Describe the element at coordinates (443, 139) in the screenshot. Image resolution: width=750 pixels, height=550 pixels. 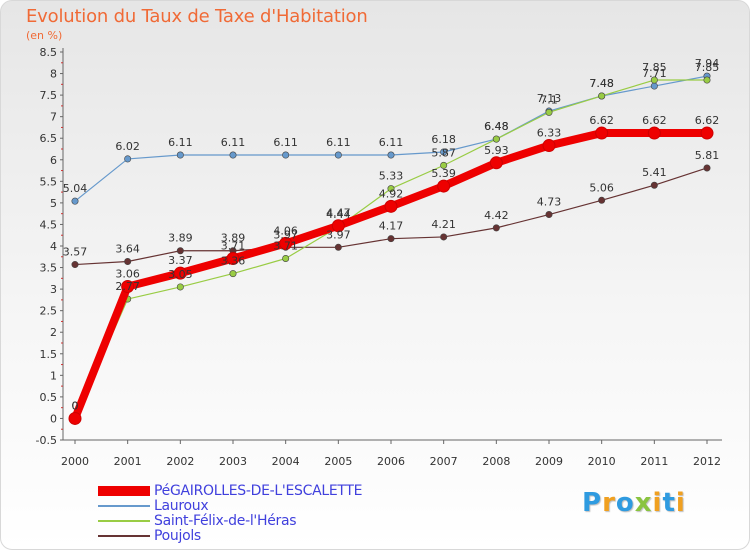
I see `data-label: 6.18` at that location.